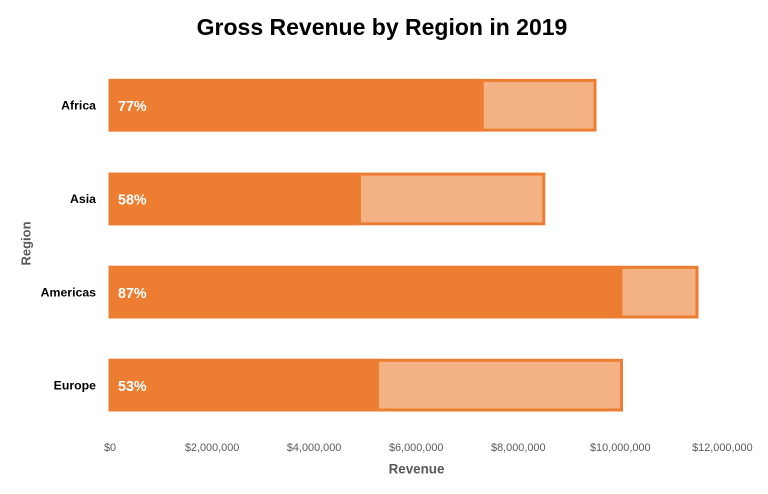 The image size is (768, 494). Describe the element at coordinates (110, 448) in the screenshot. I see `svg-text: $0` at that location.